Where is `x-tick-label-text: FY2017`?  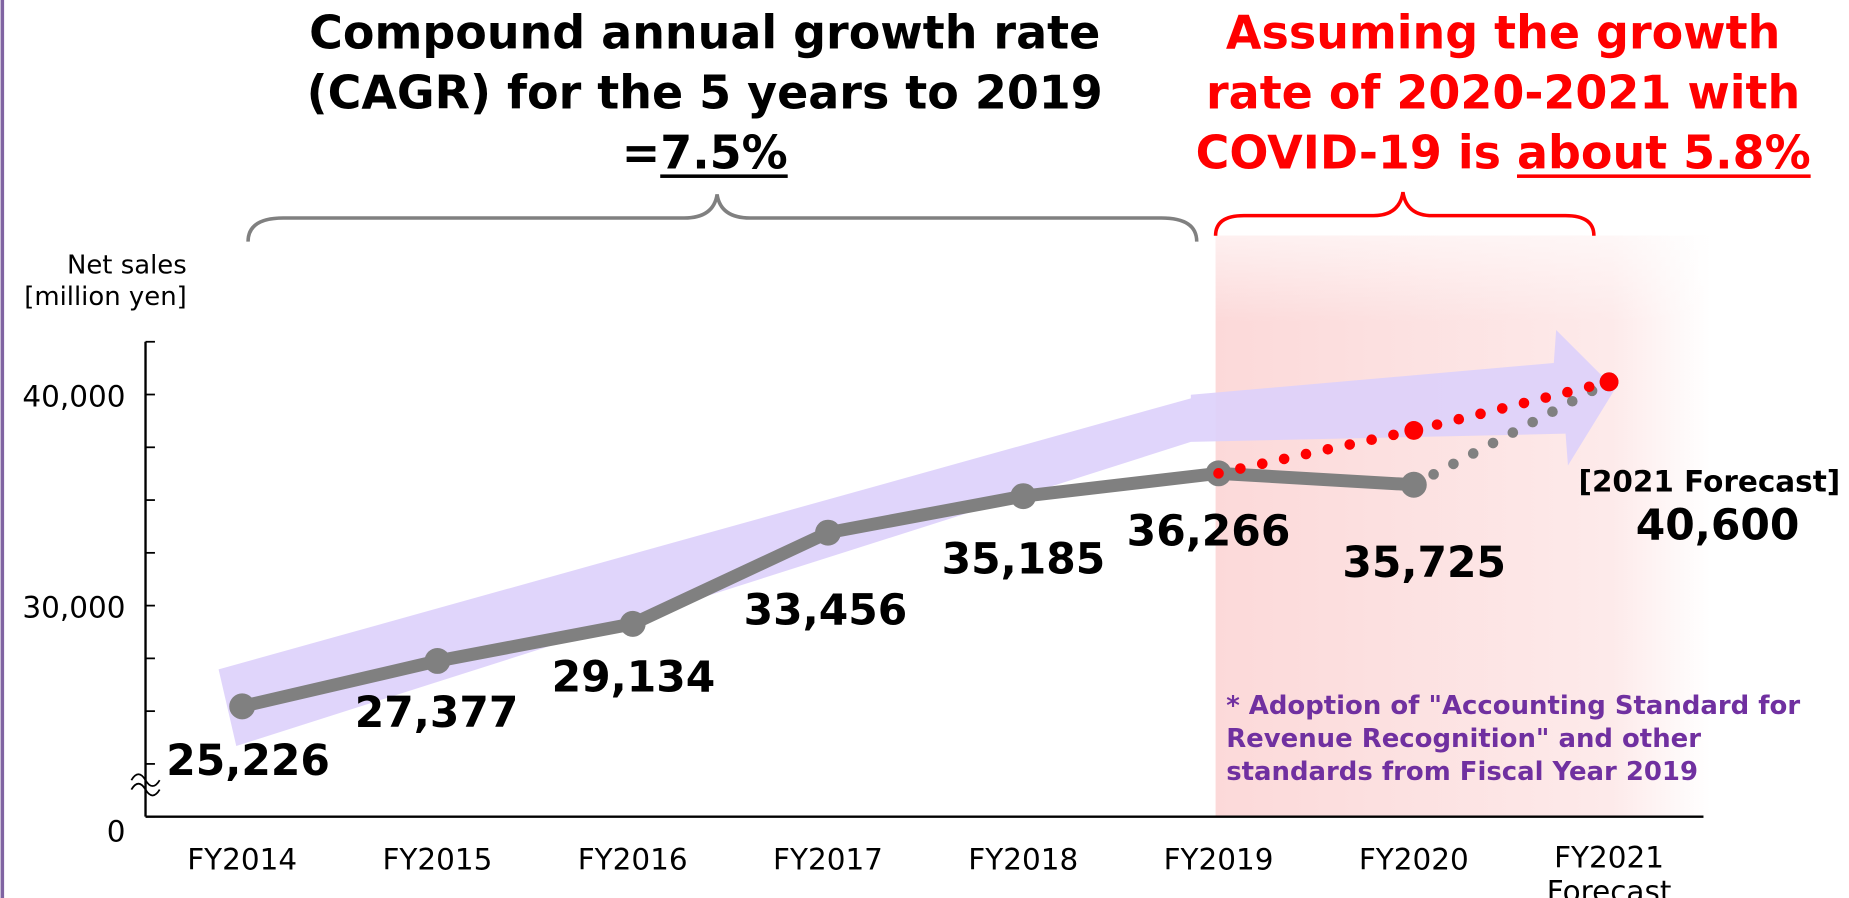 x-tick-label-text: FY2017 is located at coordinates (828, 859).